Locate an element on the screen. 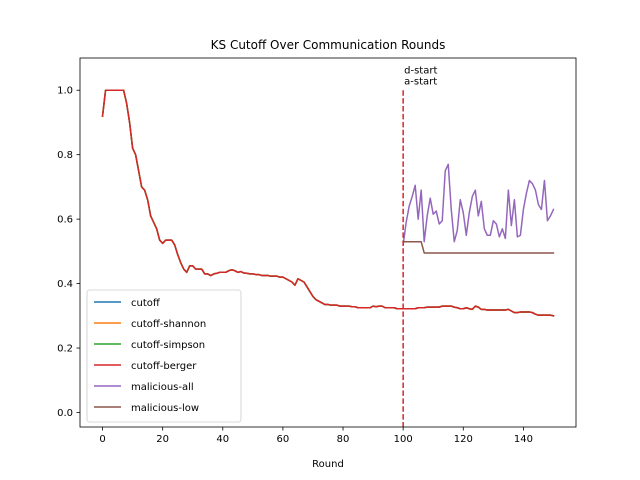 The image size is (640, 480). y-tick-label: 0.2 is located at coordinates (65, 349).